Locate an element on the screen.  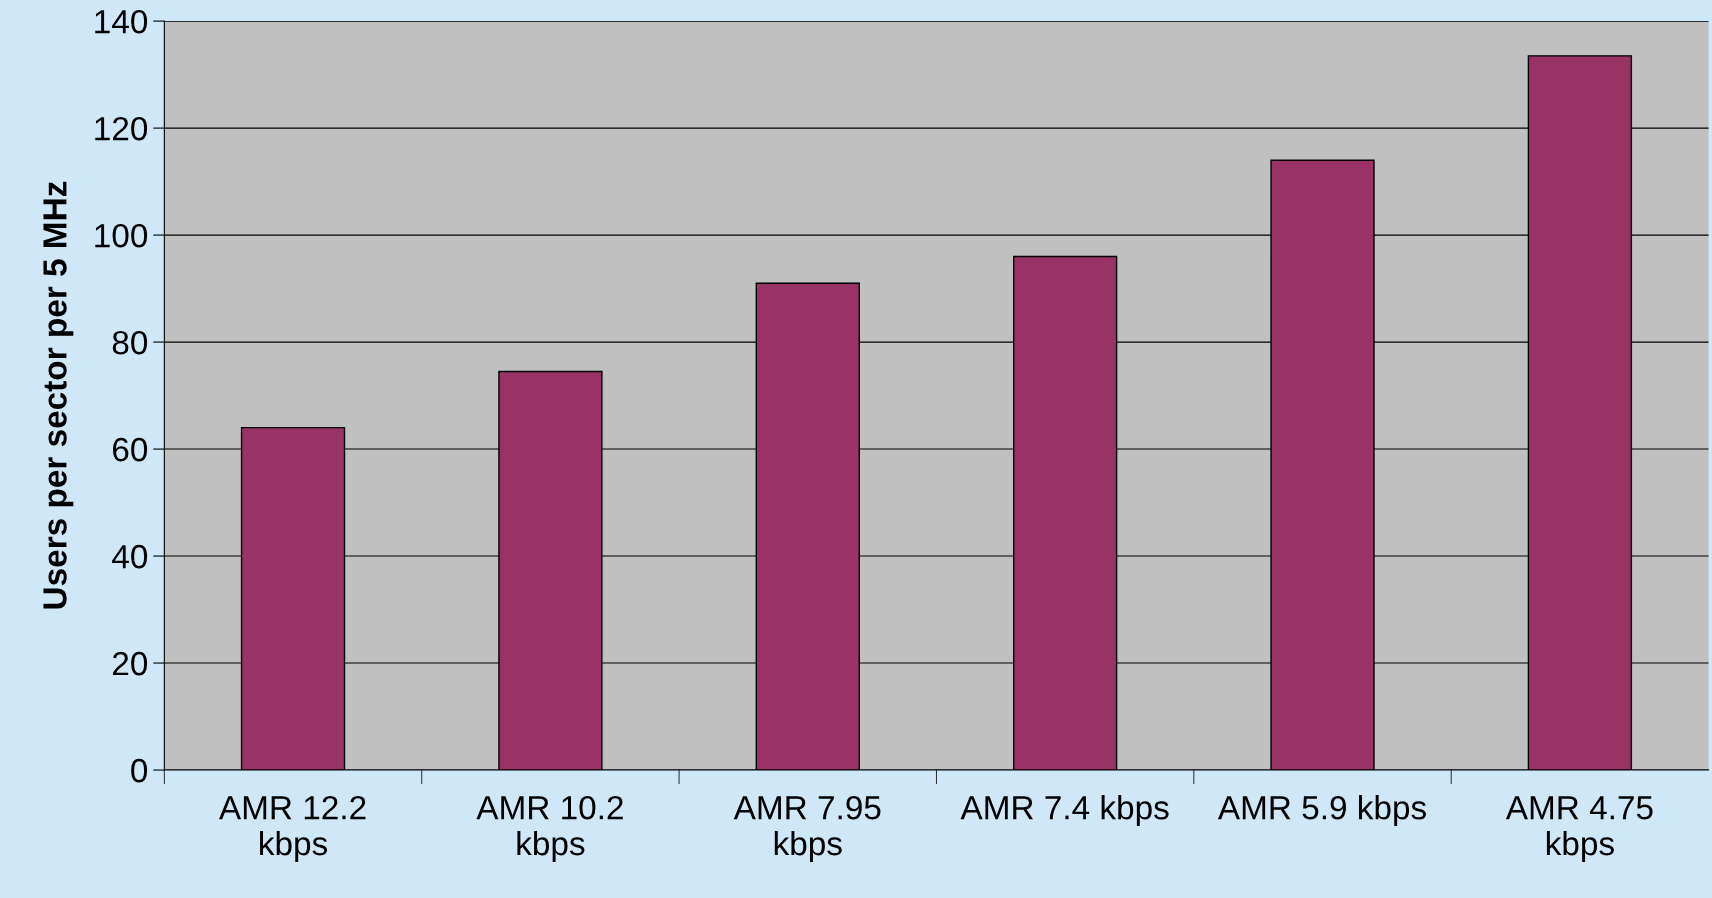
y-tick-label: 40 is located at coordinates (130, 556).